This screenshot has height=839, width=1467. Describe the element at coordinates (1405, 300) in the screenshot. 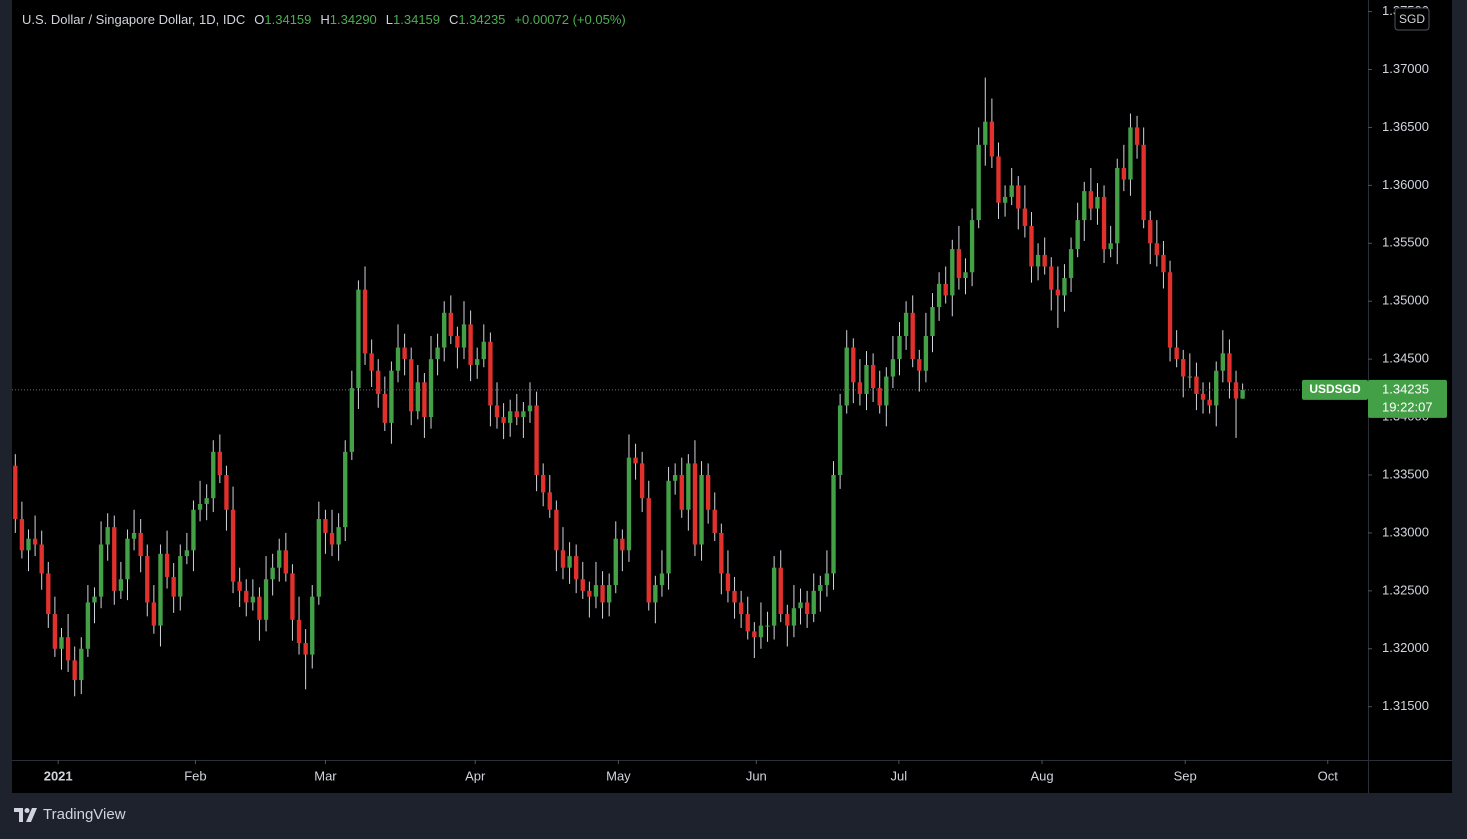

I see `y-tick-label: 1.35000` at that location.